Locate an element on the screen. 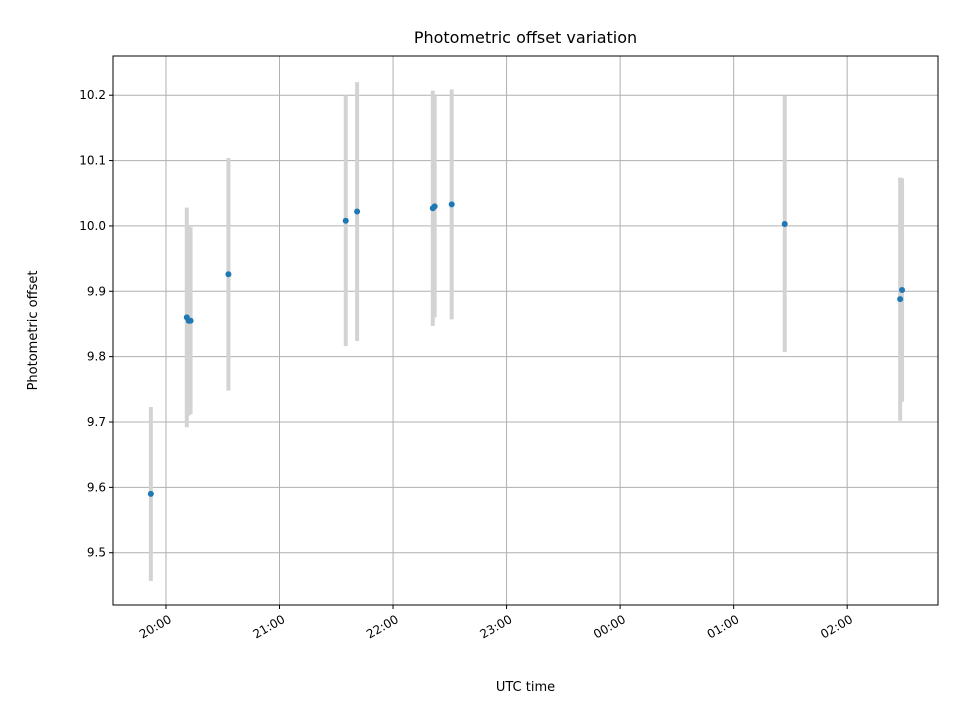 This screenshot has width=960, height=720. y-tick-label: 10.2 is located at coordinates (92, 95).